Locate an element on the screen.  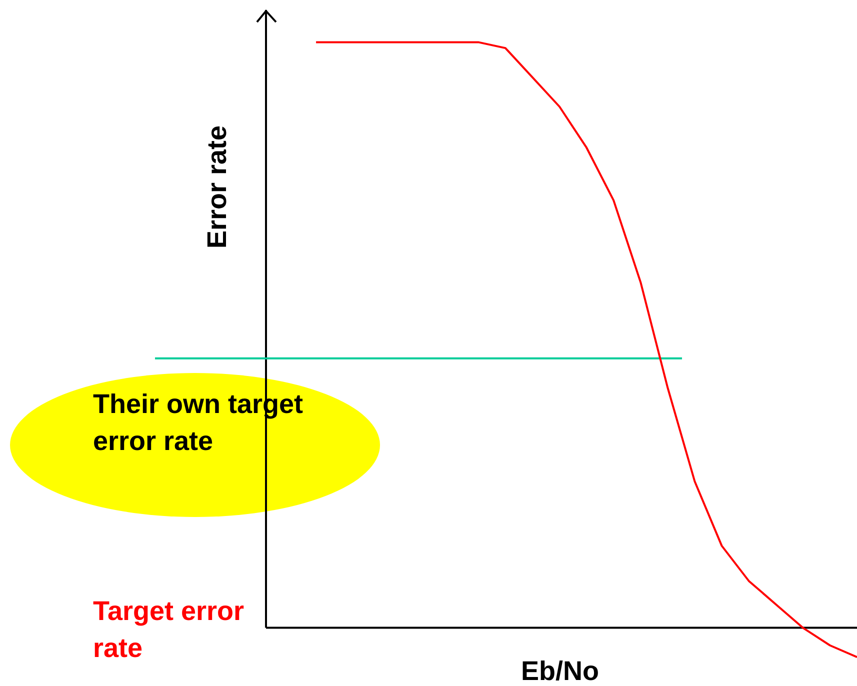
x-axis-title: Eb/No is located at coordinates (560, 671).